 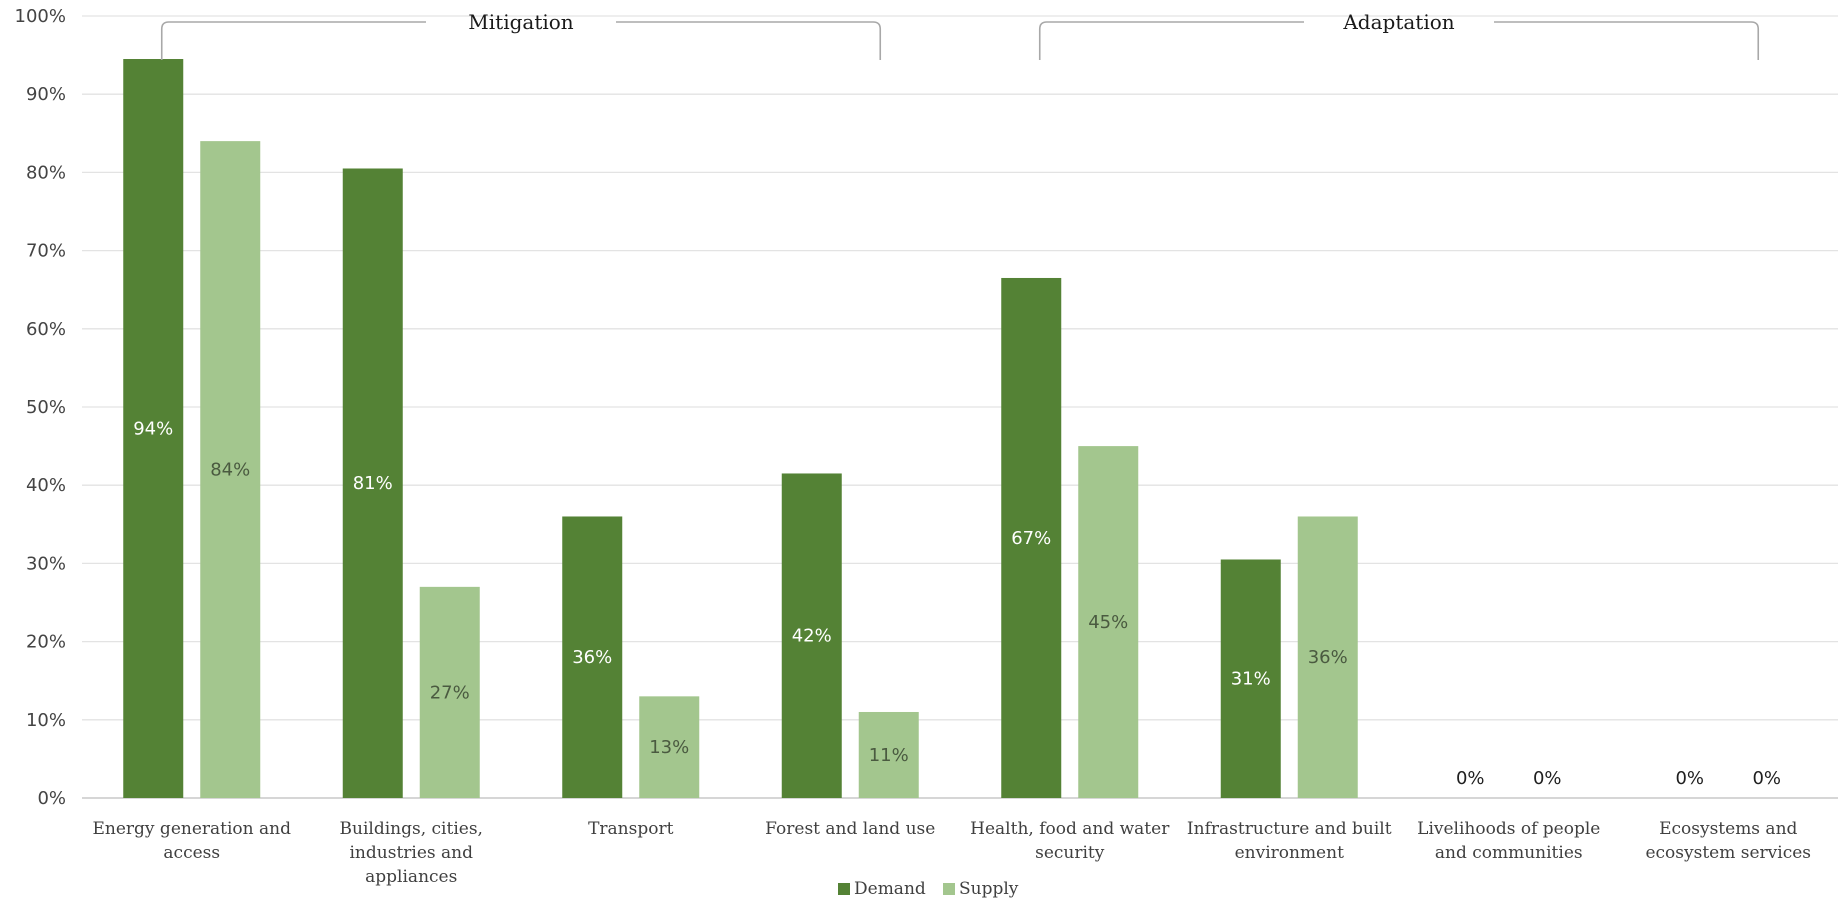 What do you see at coordinates (46, 563) in the screenshot?
I see `y-tick-label: 30%` at bounding box center [46, 563].